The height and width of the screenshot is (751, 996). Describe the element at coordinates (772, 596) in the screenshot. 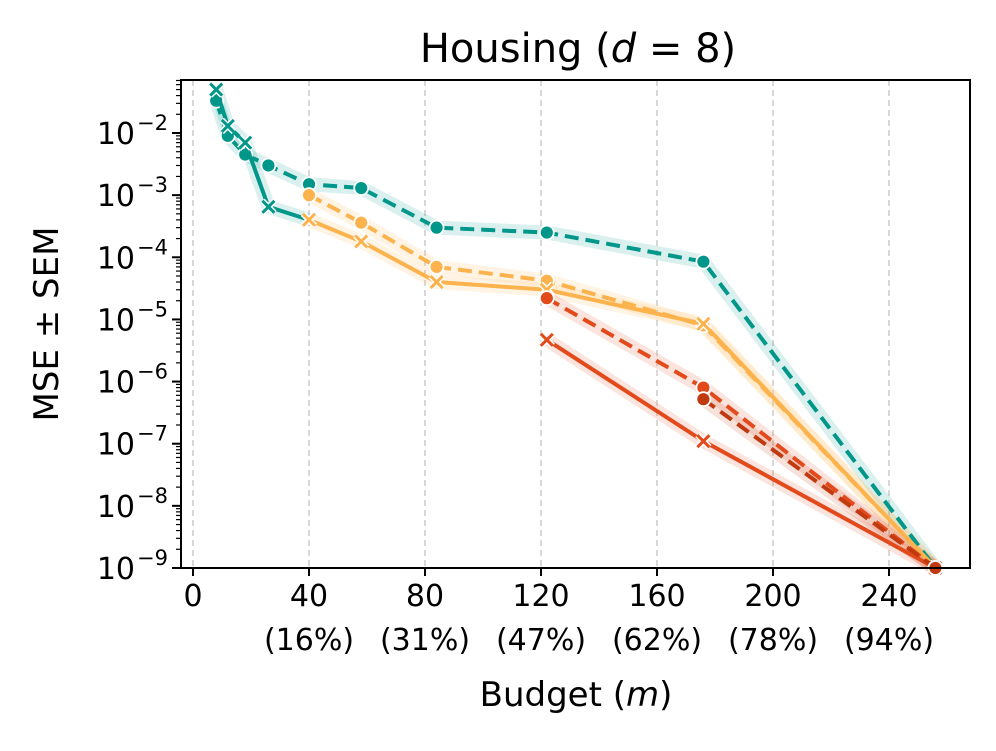

I see `x-tick-label: 200` at that location.